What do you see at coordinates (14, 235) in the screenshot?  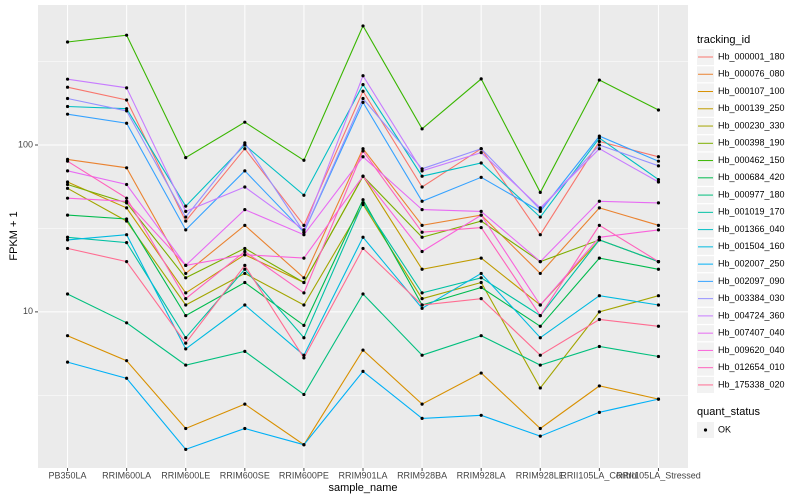 I see `y-axis-title: FPKM + 1` at bounding box center [14, 235].